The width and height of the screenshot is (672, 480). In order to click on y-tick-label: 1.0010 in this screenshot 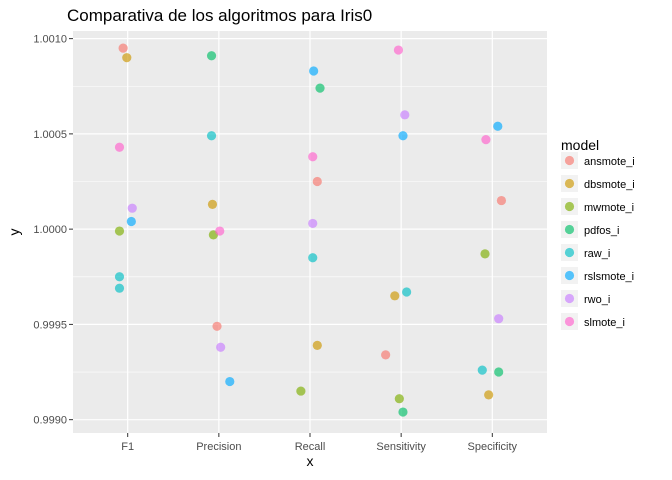, I will do `click(50, 40)`.